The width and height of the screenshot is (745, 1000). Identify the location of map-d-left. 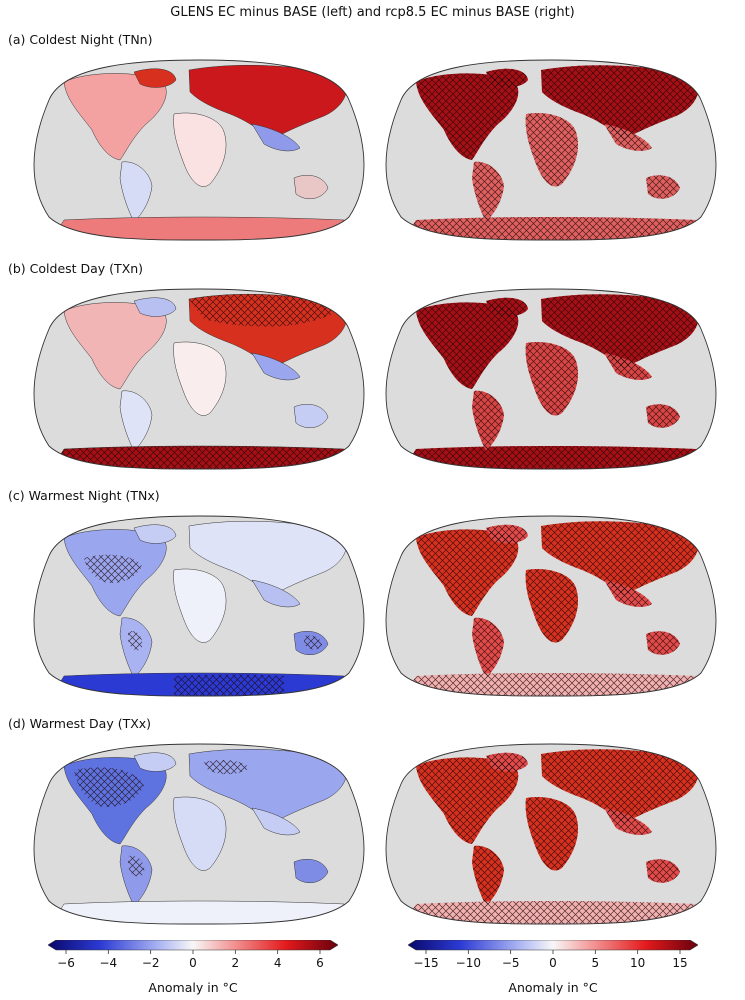
(199, 831).